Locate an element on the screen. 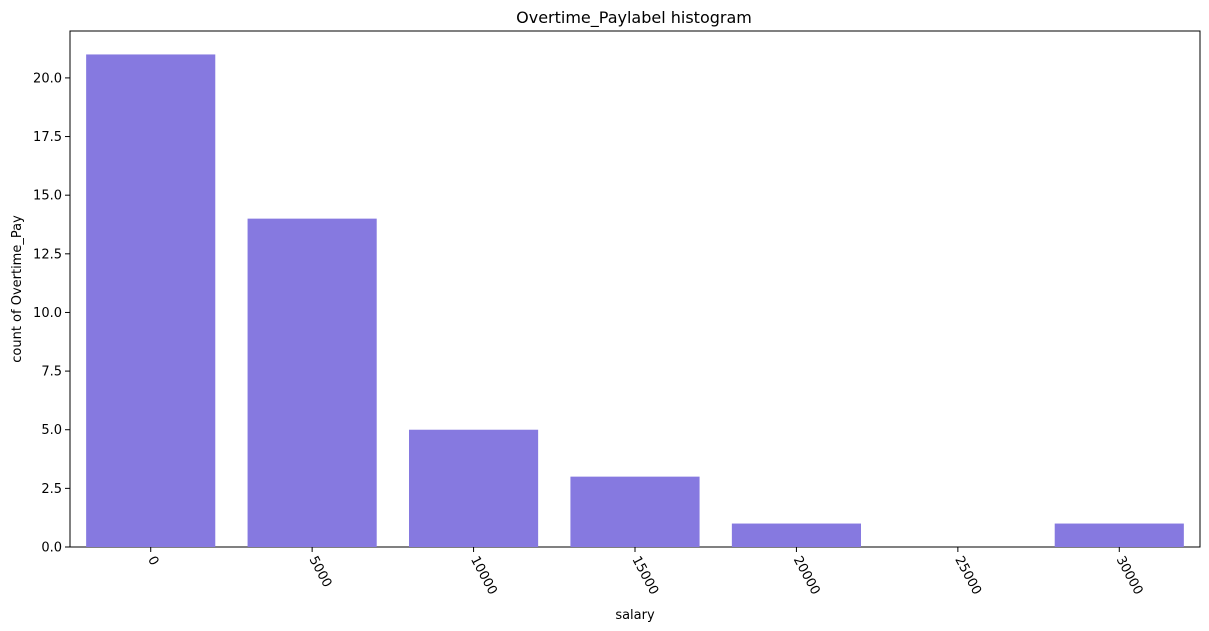 The width and height of the screenshot is (1209, 631). x-tick-label: 0 is located at coordinates (152, 561).